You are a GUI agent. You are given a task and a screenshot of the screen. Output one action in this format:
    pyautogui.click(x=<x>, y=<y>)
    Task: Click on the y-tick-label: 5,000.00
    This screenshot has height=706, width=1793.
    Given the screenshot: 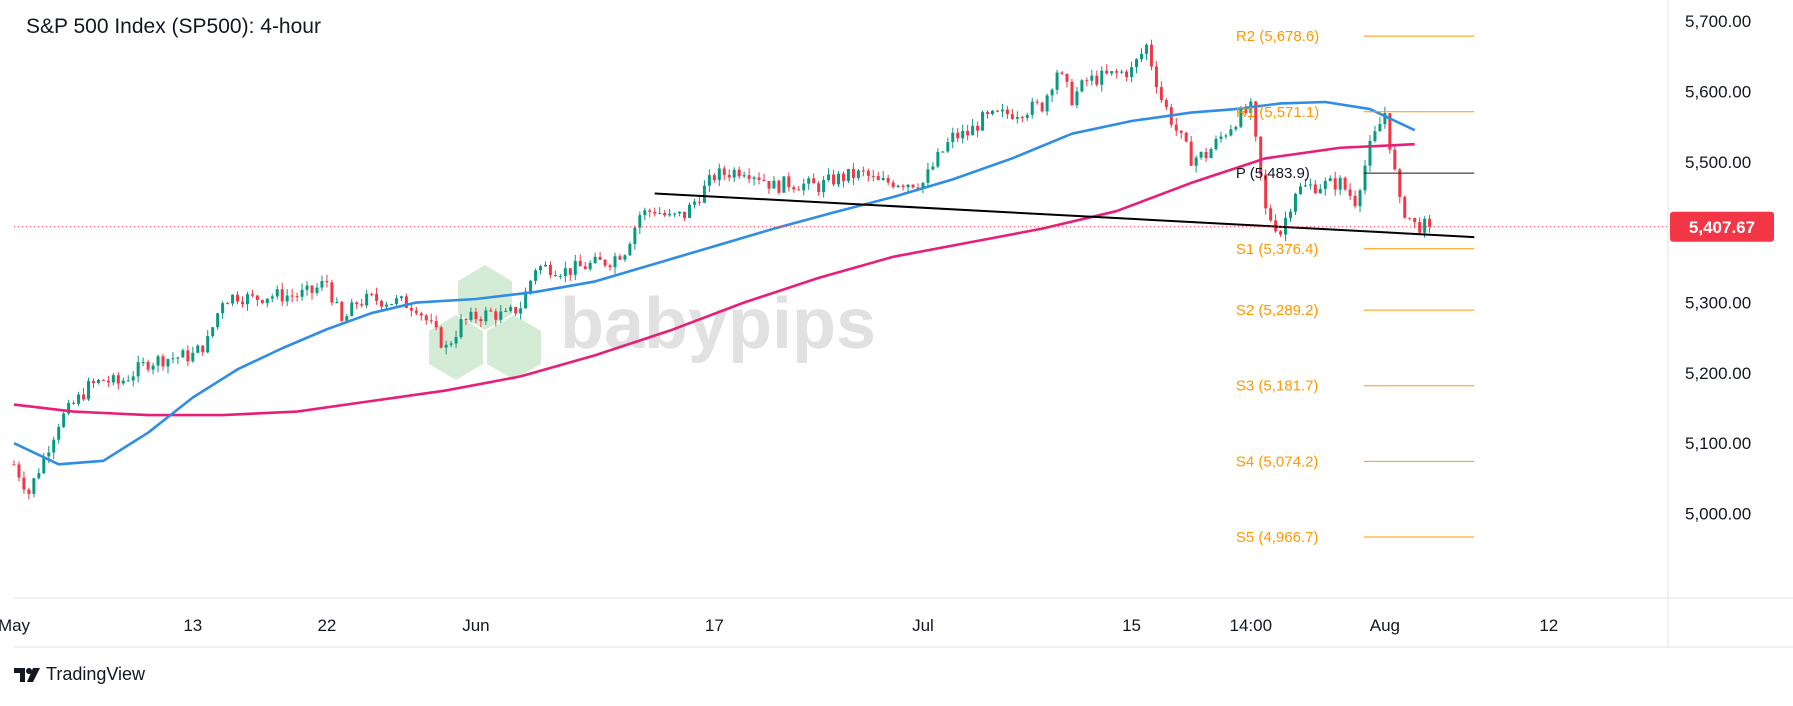 What is the action you would take?
    pyautogui.click(x=1718, y=514)
    